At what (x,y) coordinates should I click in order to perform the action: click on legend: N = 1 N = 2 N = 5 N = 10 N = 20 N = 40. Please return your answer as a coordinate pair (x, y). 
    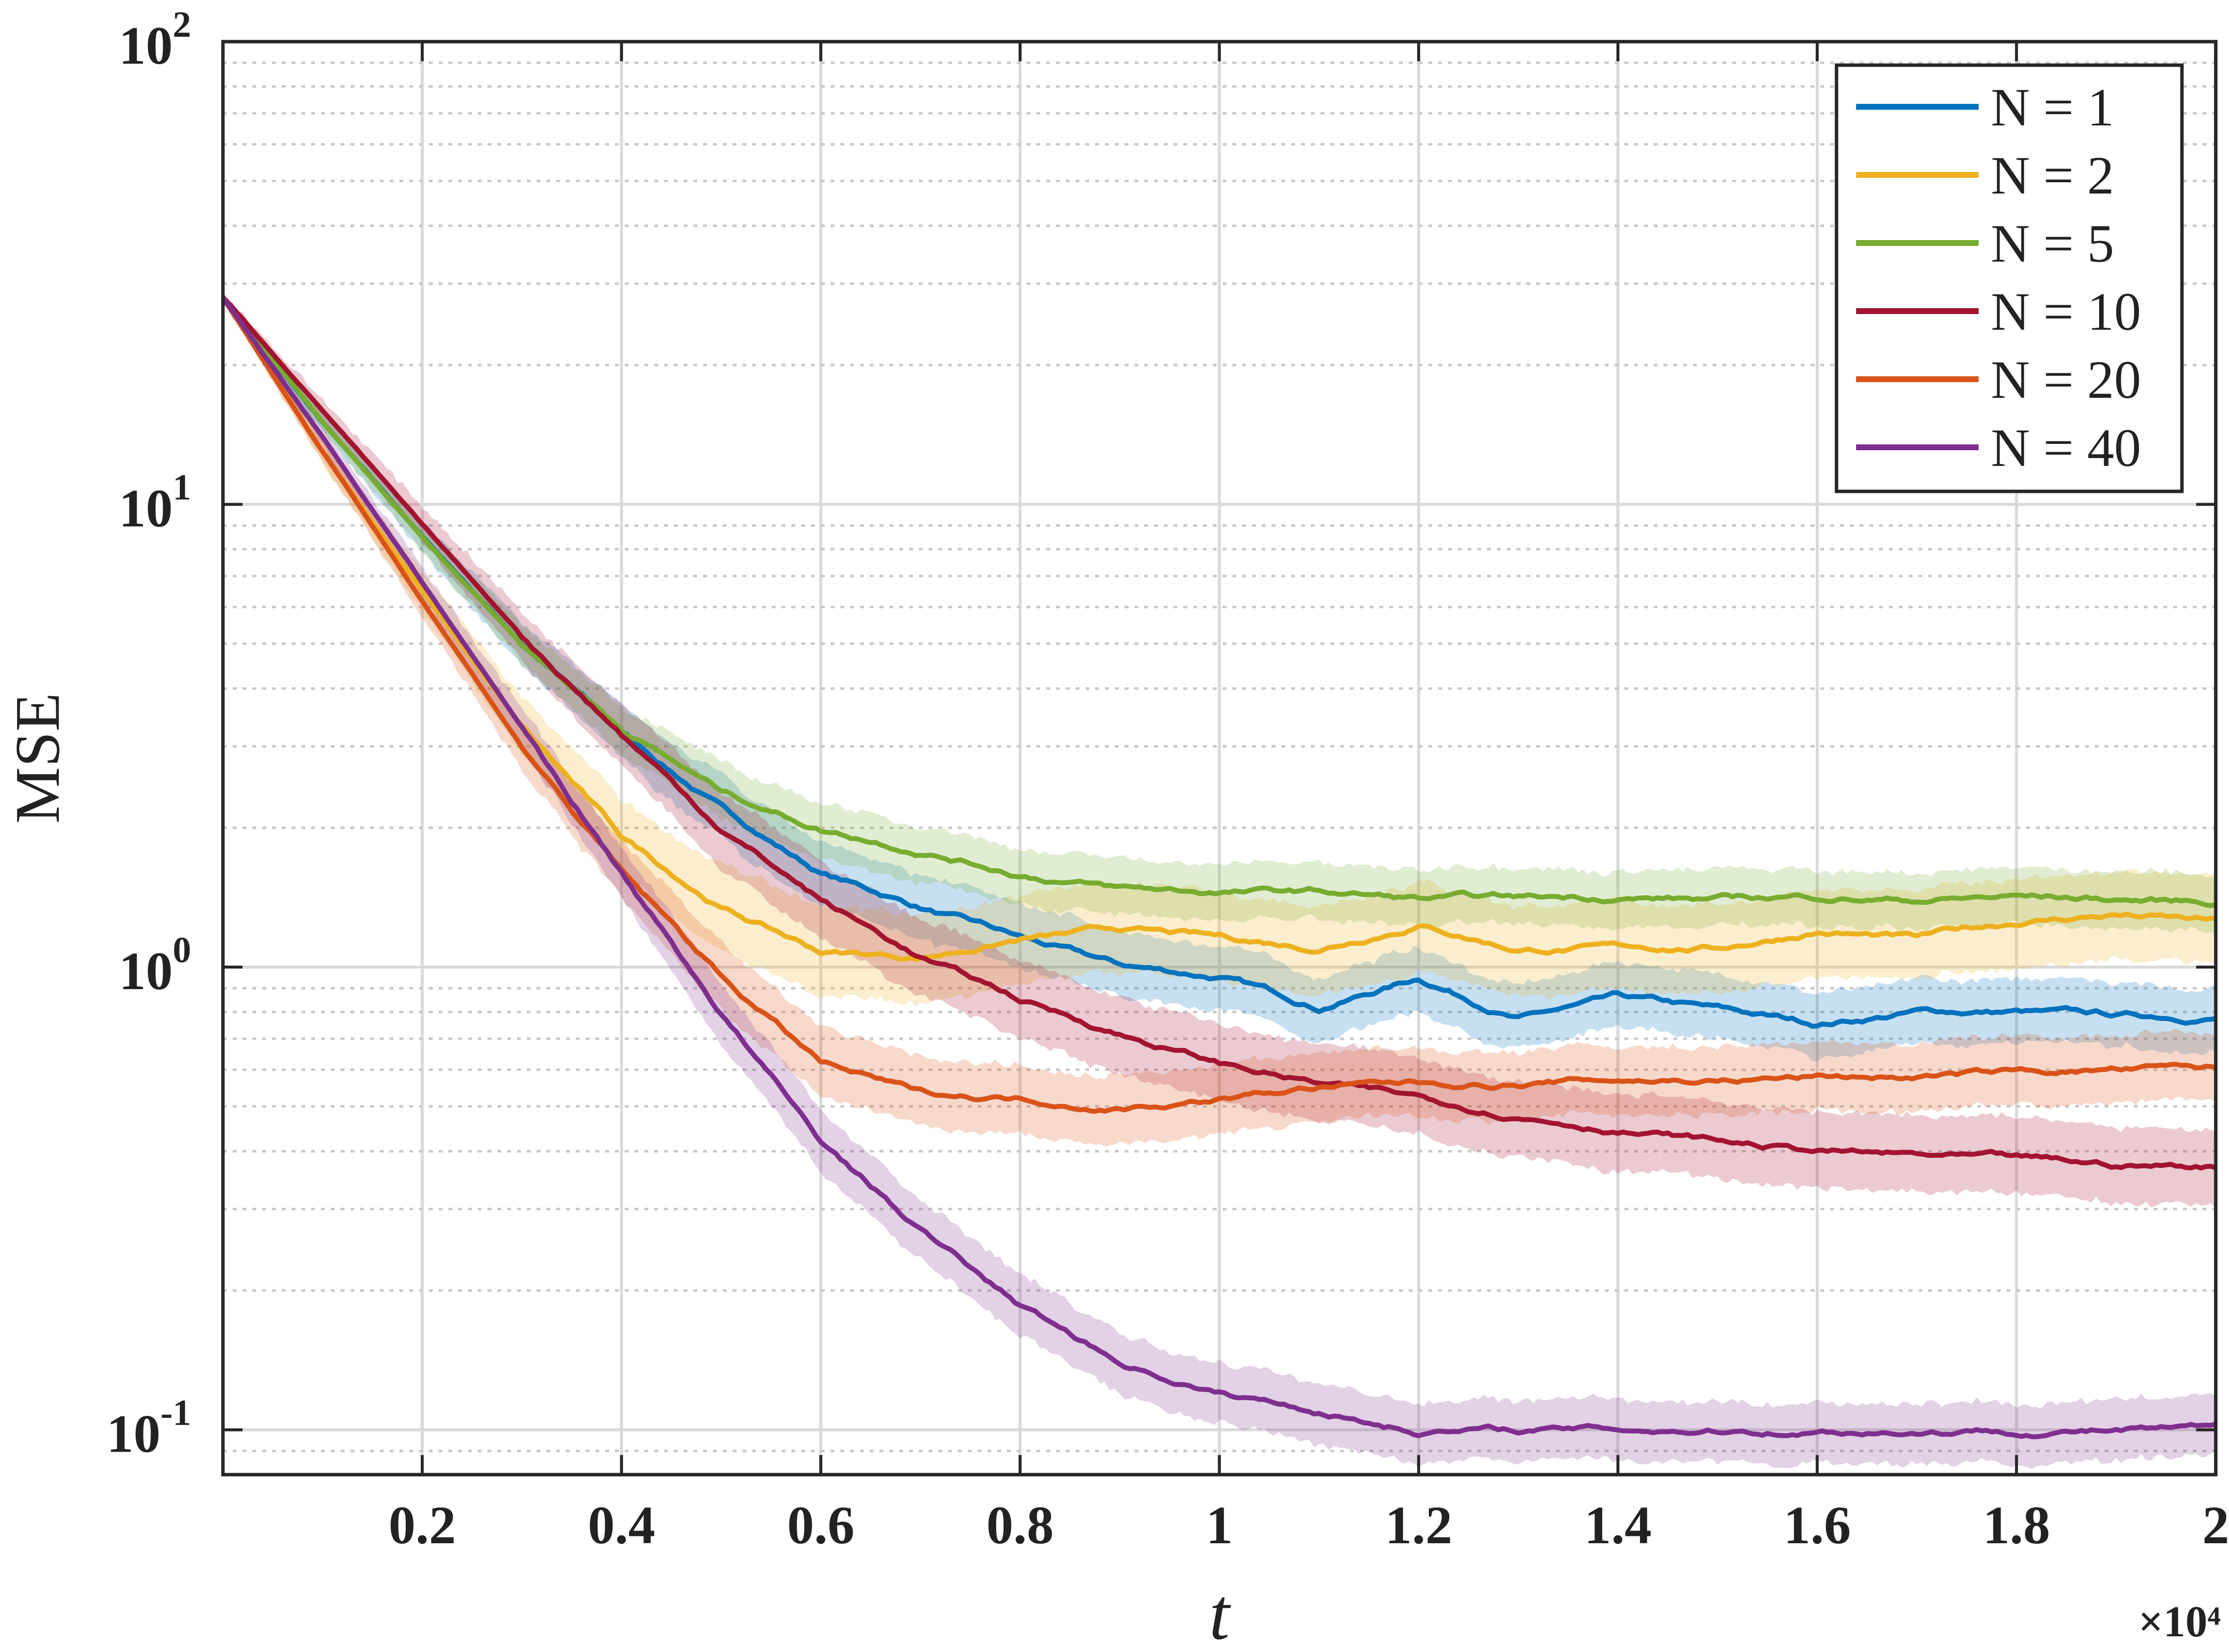
    Looking at the image, I should click on (2010, 278).